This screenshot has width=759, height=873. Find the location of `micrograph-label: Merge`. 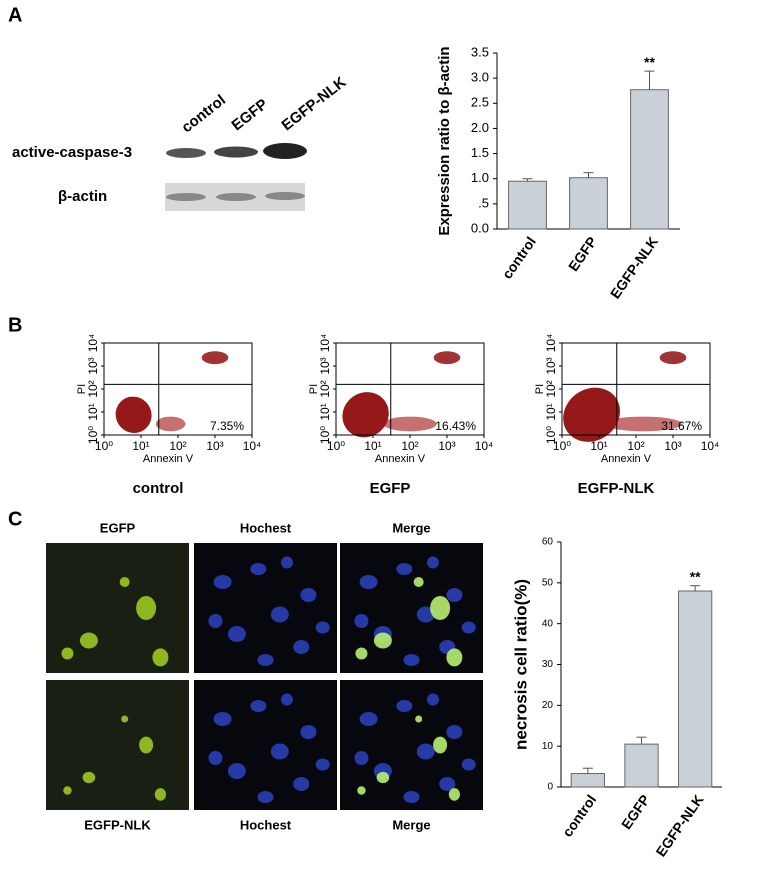

micrograph-label: Merge is located at coordinates (411, 527).